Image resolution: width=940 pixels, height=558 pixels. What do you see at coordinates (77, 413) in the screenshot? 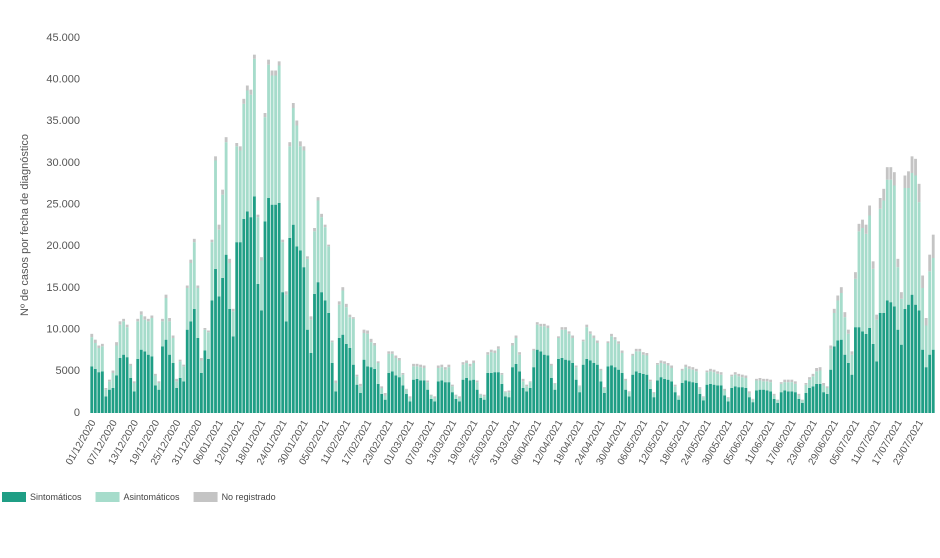
I see `y-tick-label: 0` at bounding box center [77, 413].